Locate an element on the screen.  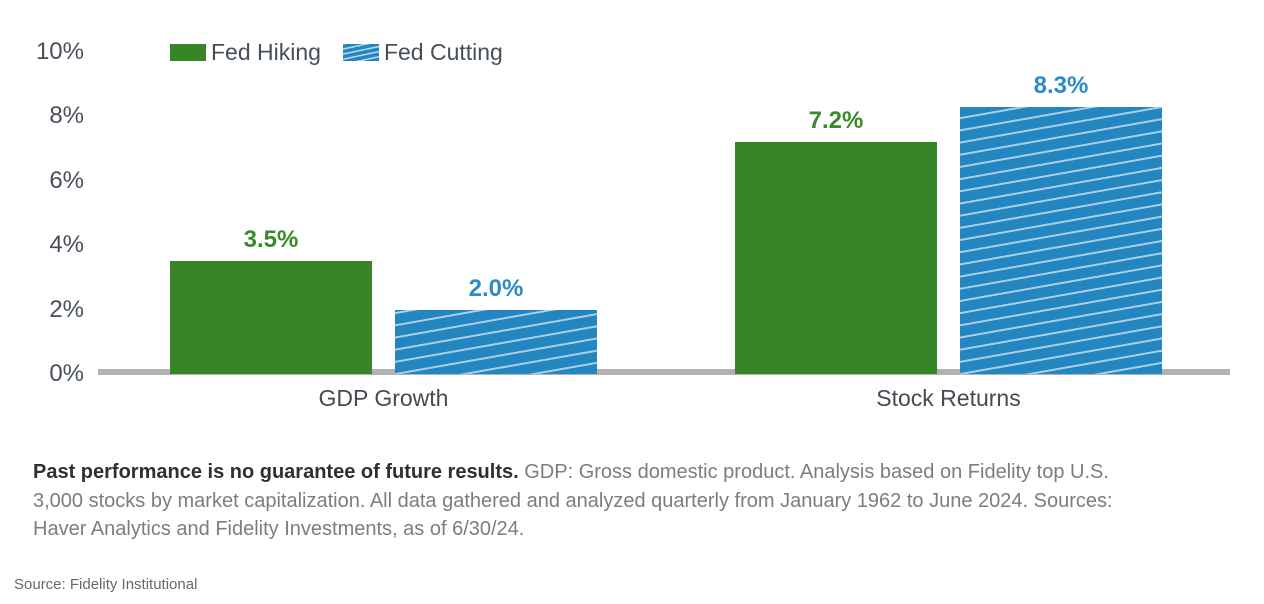
legend-item-fed-hiking: Fed Hiking is located at coordinates (245, 52).